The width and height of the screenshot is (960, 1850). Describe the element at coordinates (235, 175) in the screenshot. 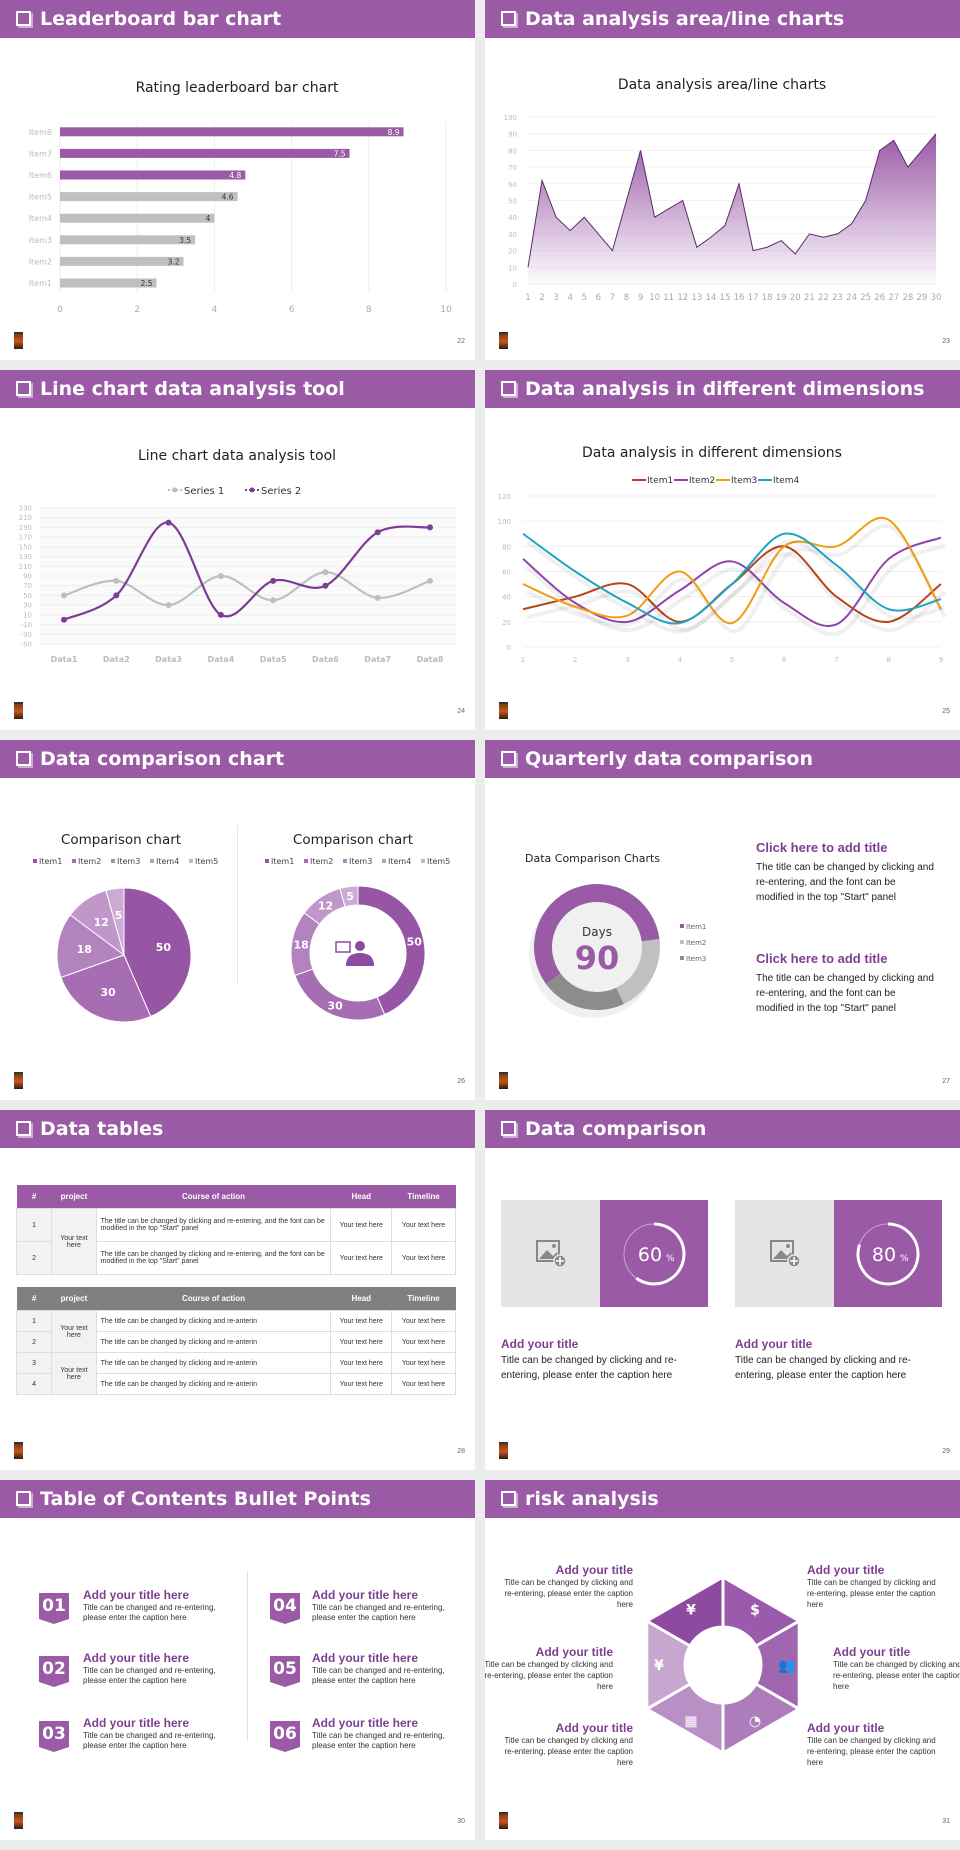

I see `data-label: 4.8` at that location.